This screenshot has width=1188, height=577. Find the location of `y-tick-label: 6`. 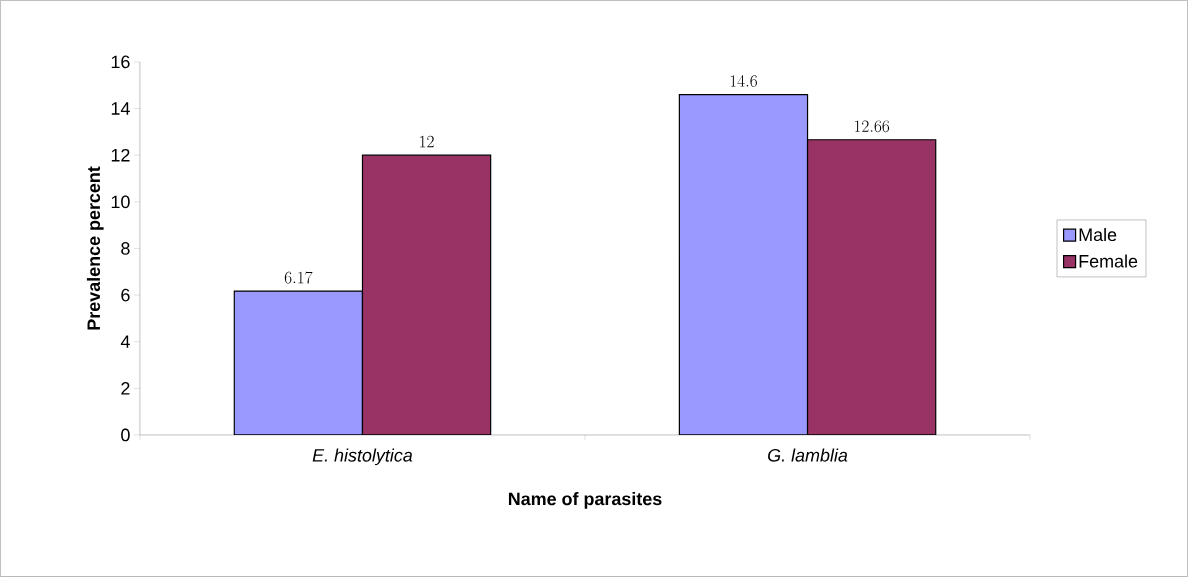

y-tick-label: 6 is located at coordinates (125, 295).